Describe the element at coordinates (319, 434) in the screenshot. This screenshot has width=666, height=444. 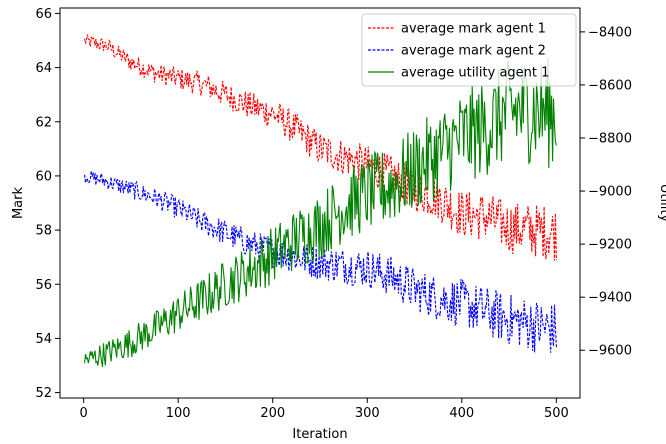
I see `x-axis-title: Iteration` at that location.